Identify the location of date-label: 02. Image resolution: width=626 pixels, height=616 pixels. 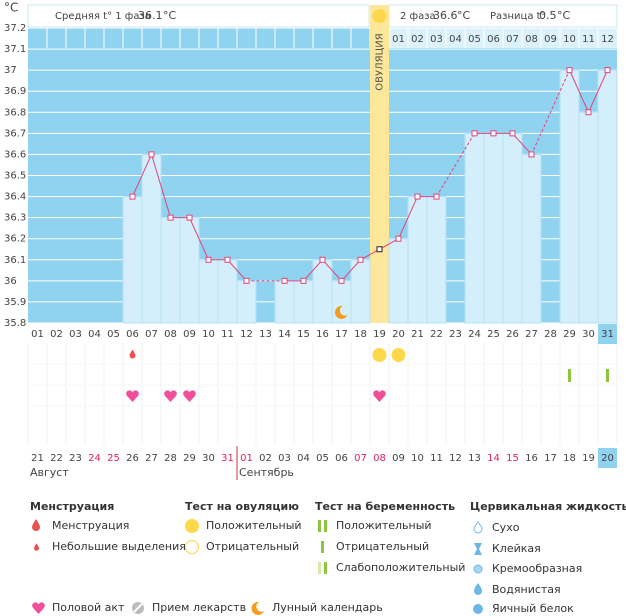
(265, 458).